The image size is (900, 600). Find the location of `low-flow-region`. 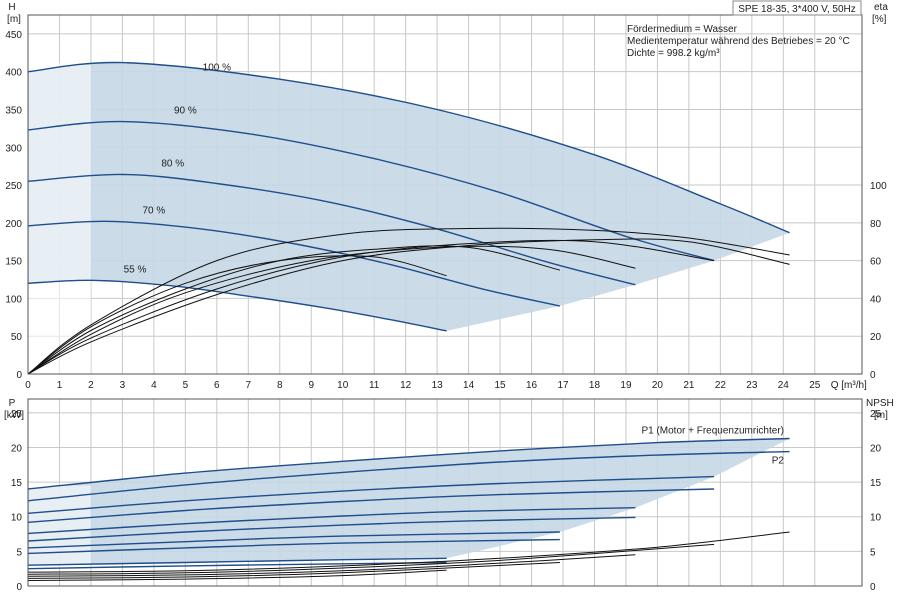

low-flow-region is located at coordinates (60, 218).